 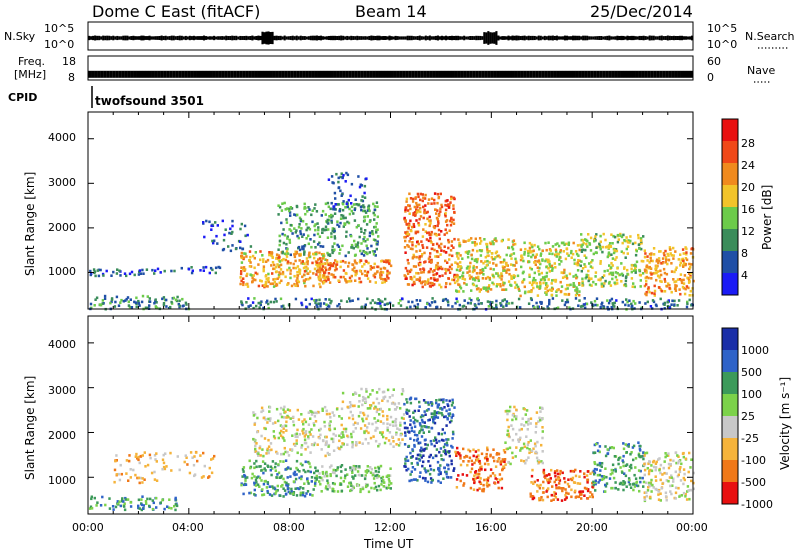 What do you see at coordinates (59, 44) in the screenshot?
I see `noise-left-tick-bottom: 10^0` at bounding box center [59, 44].